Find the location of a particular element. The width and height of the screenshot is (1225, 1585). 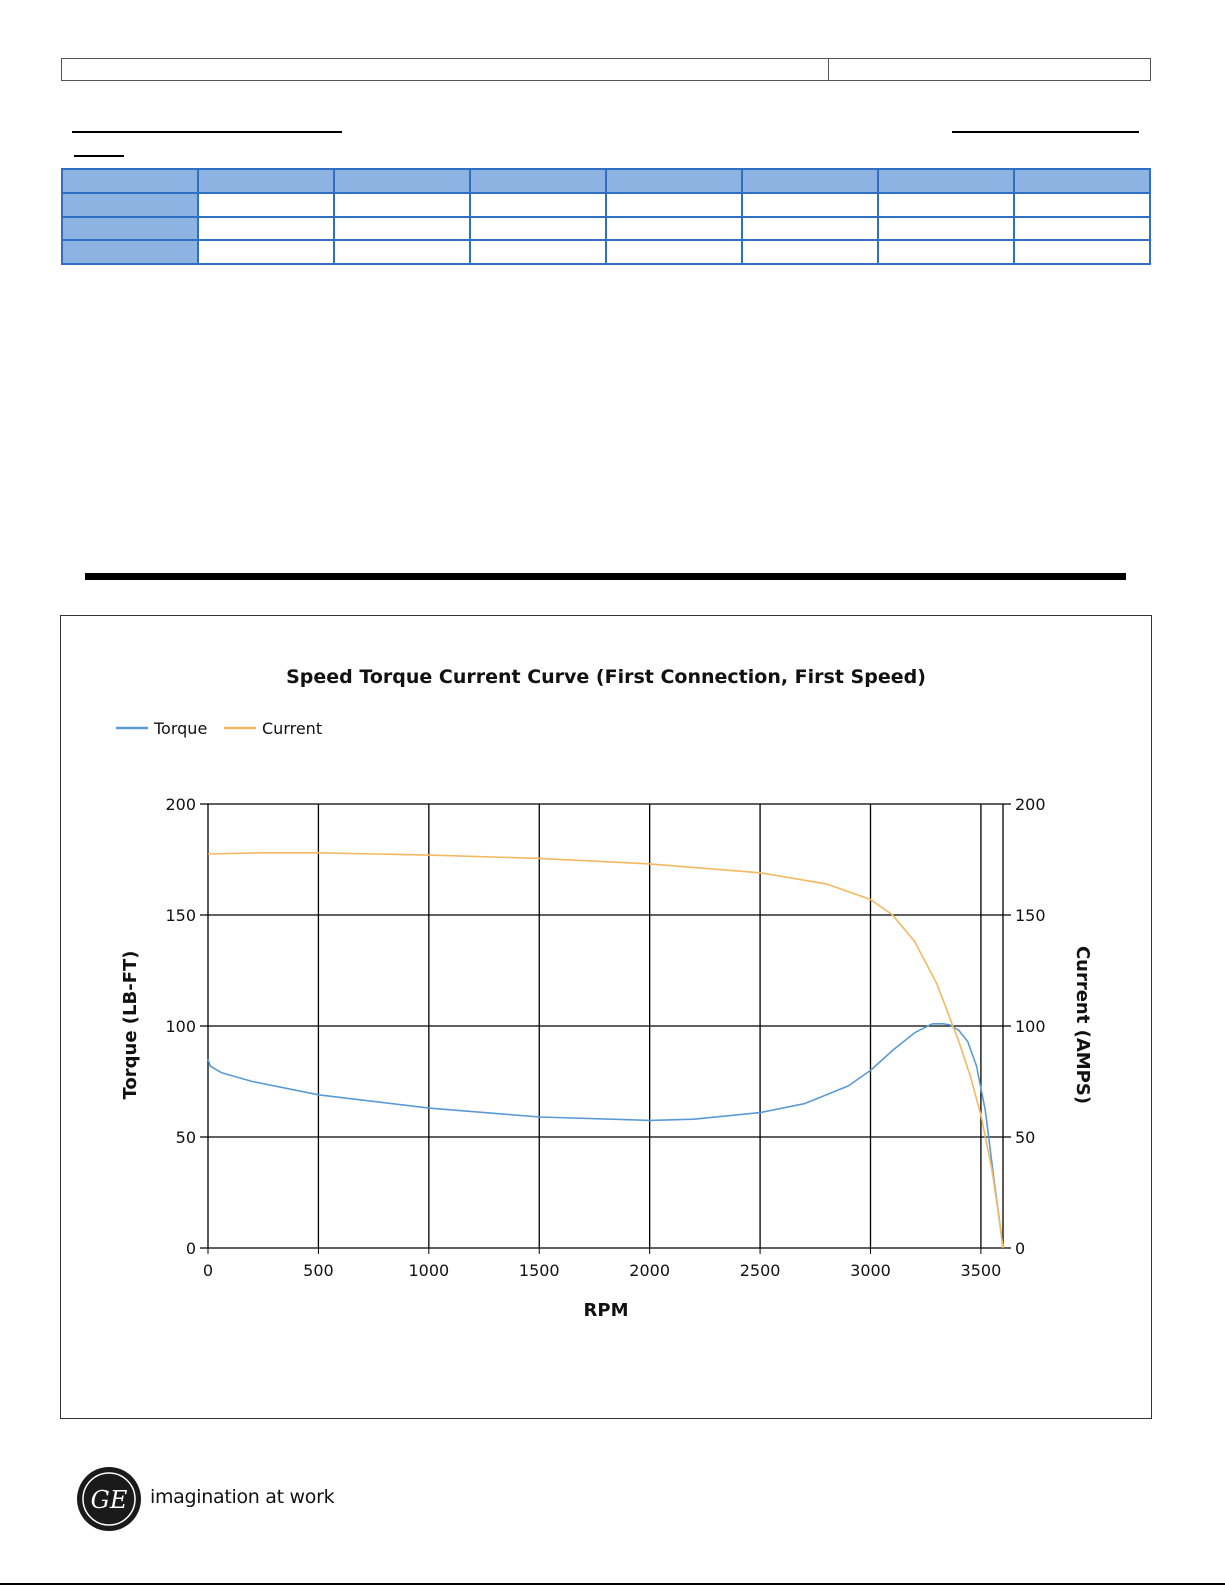

x-tick-label: 1500 is located at coordinates (539, 1270).